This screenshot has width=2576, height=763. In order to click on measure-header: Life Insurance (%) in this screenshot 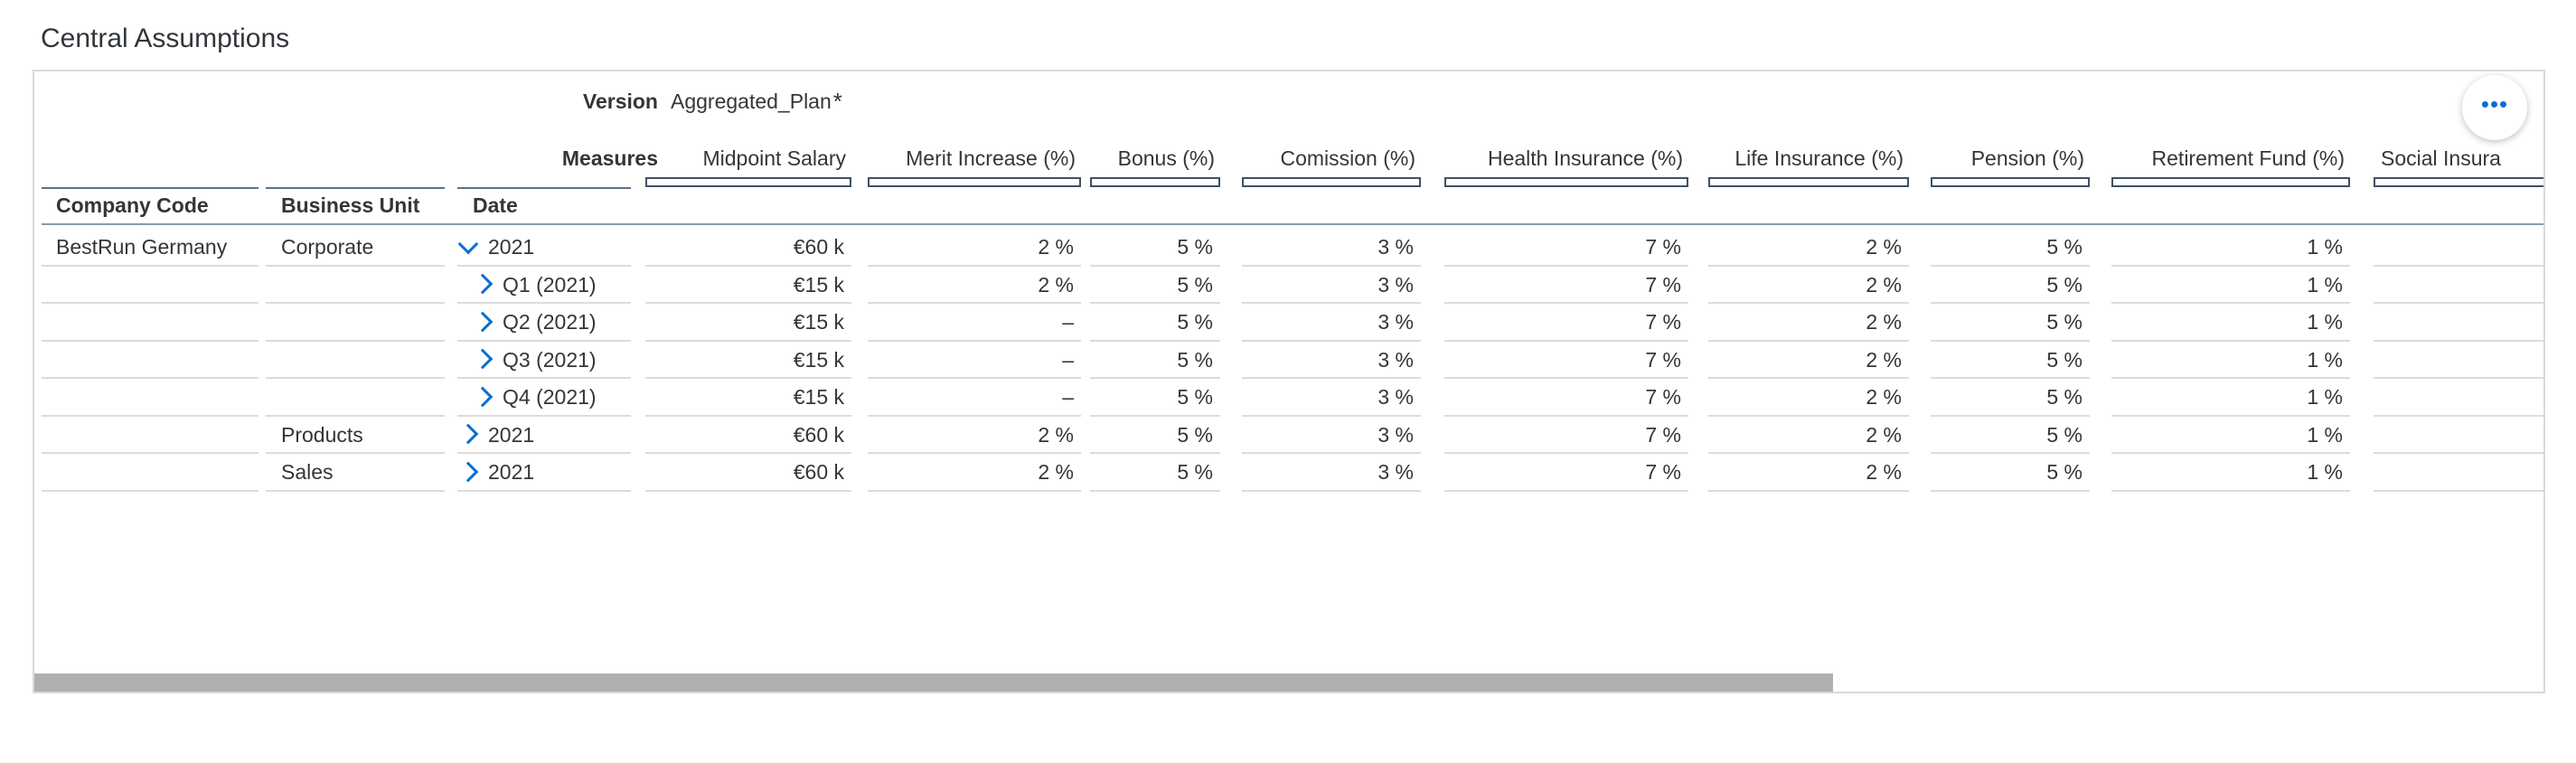, I will do `click(1820, 158)`.